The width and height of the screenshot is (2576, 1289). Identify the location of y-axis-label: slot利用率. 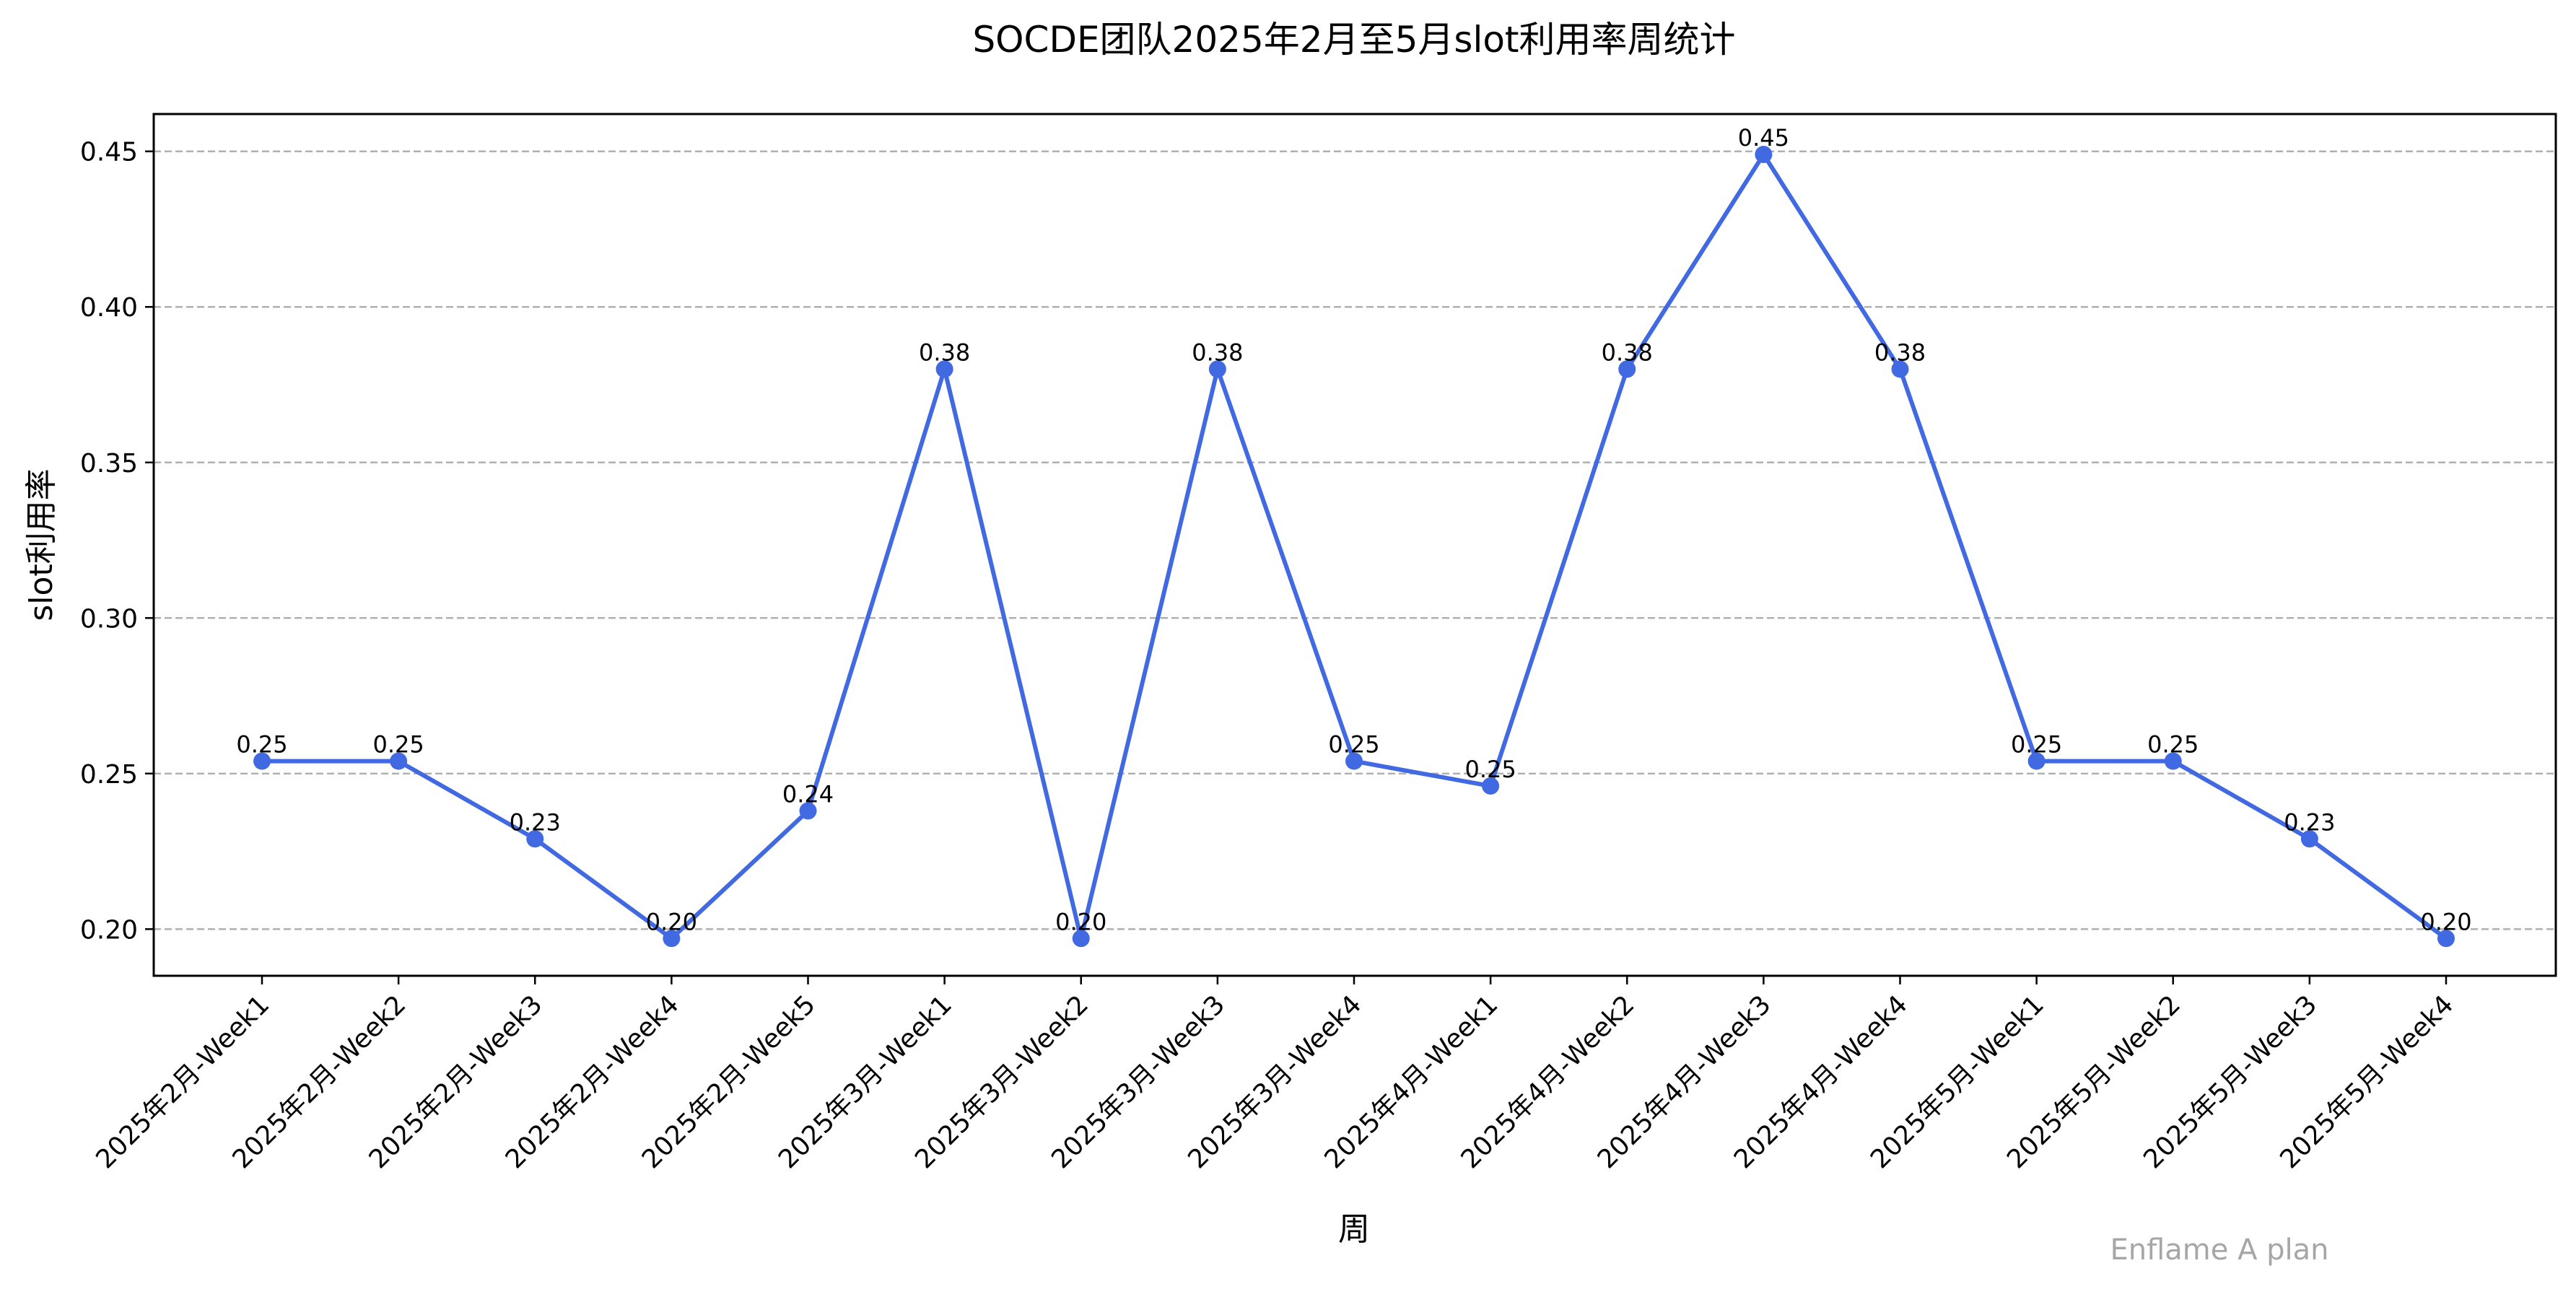
(41, 544).